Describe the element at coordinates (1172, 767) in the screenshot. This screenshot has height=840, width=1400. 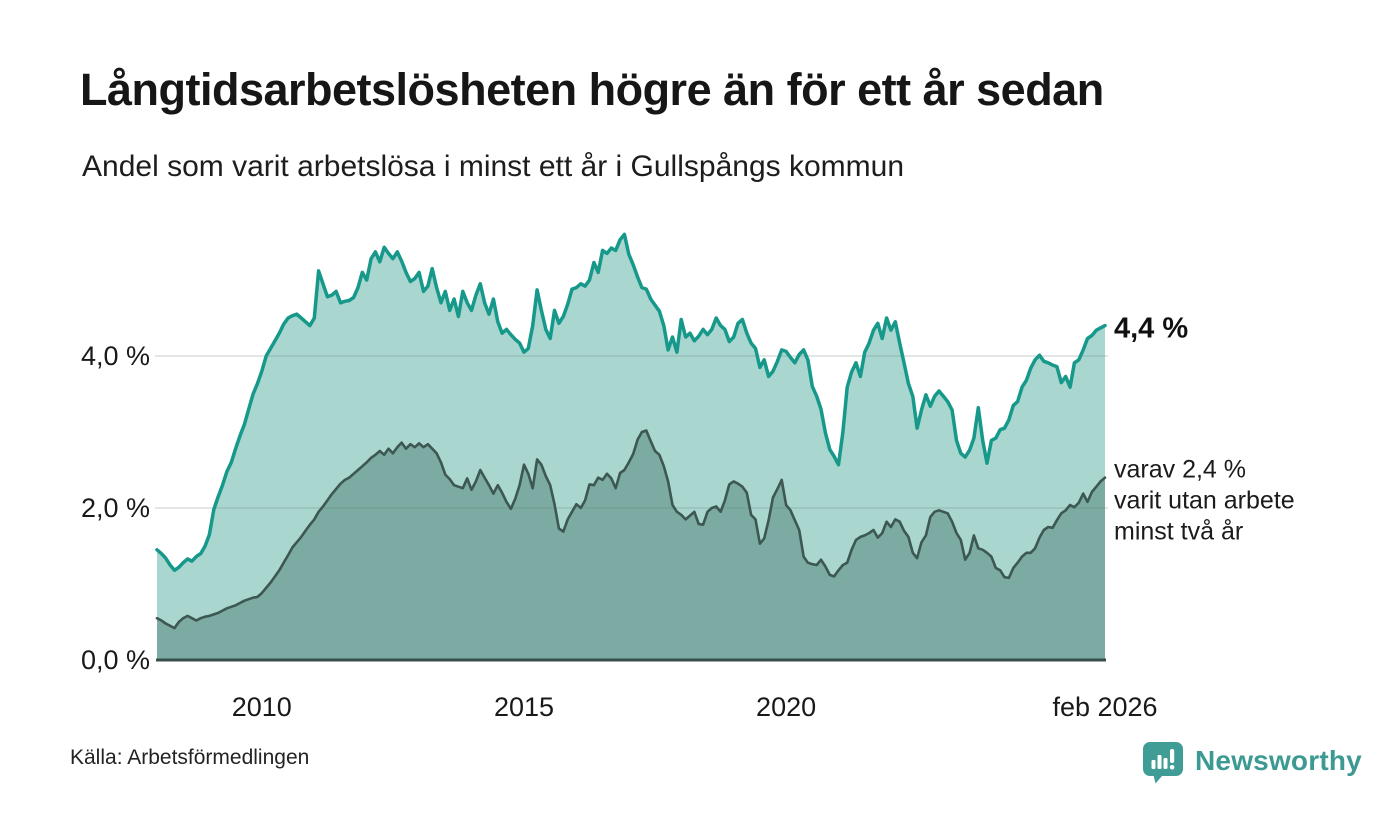
I see `exclamation-dot` at that location.